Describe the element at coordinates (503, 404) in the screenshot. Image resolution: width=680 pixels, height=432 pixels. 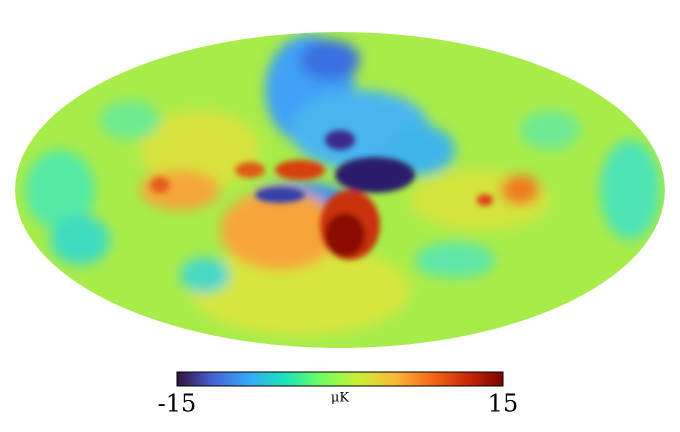
I see `colorbar-tick-label: 15` at that location.